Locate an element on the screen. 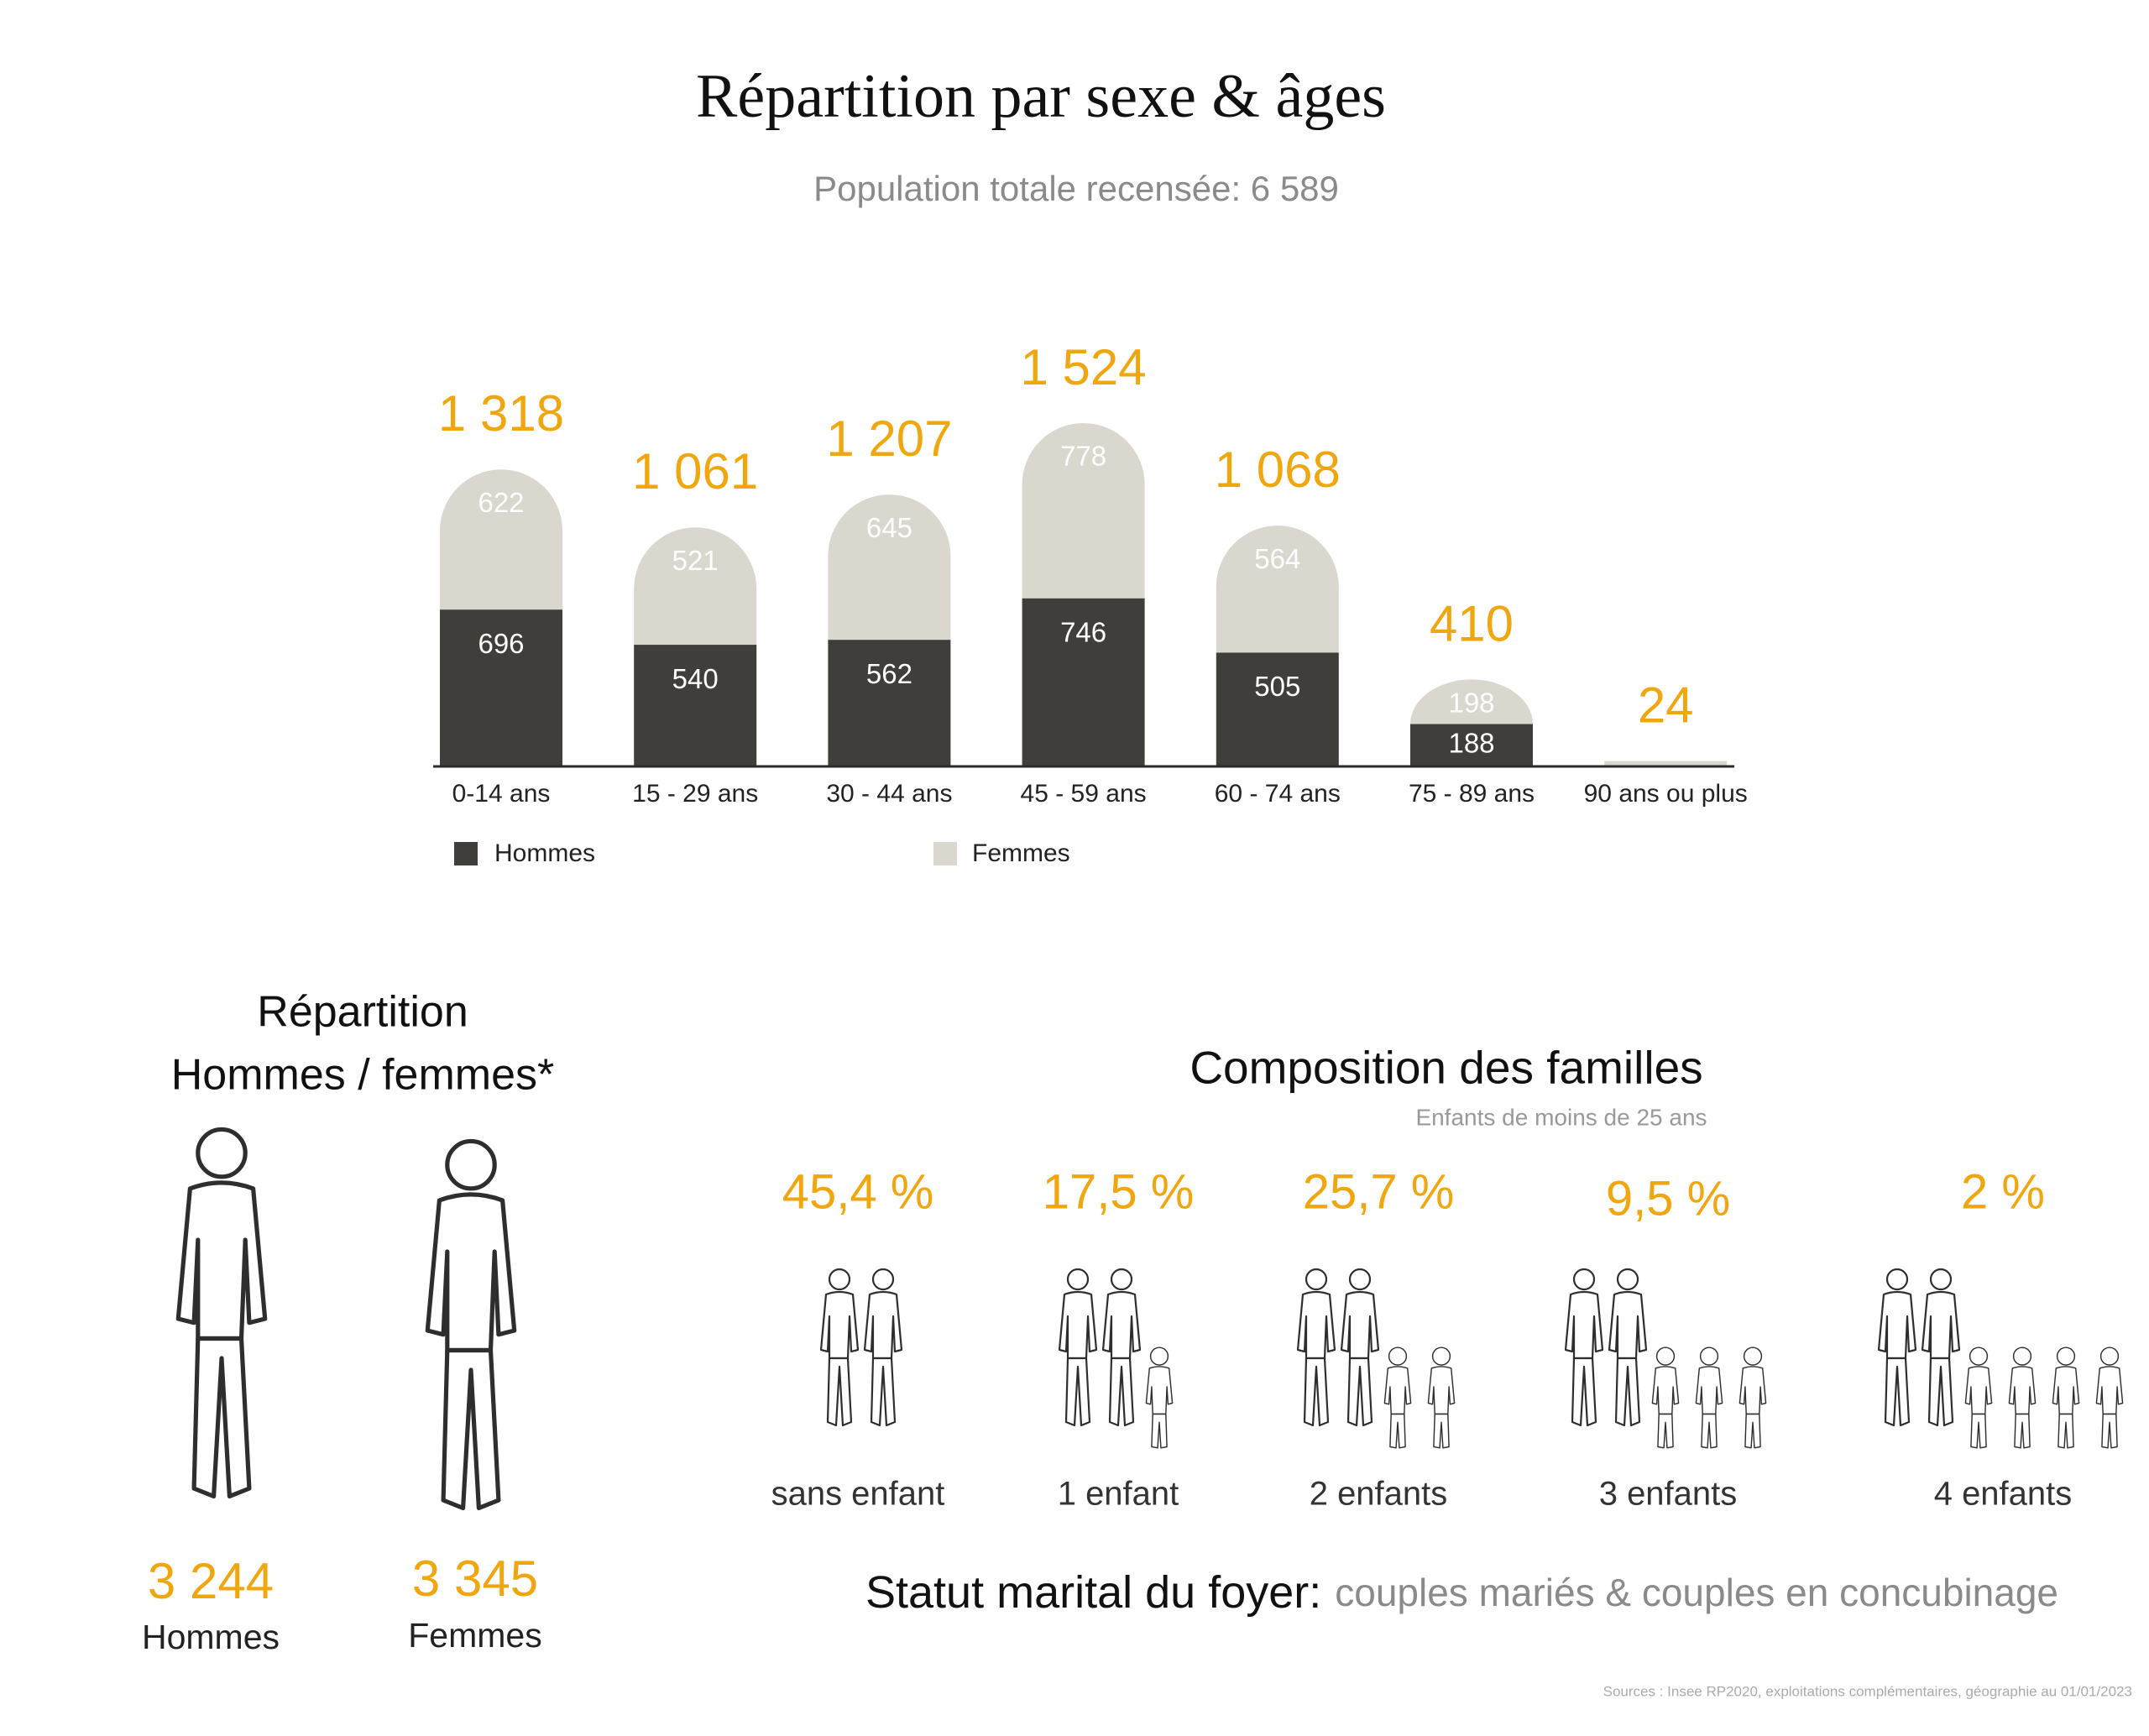  chart-subtitle: Population totale recensée: 6 589 is located at coordinates (1076, 188).